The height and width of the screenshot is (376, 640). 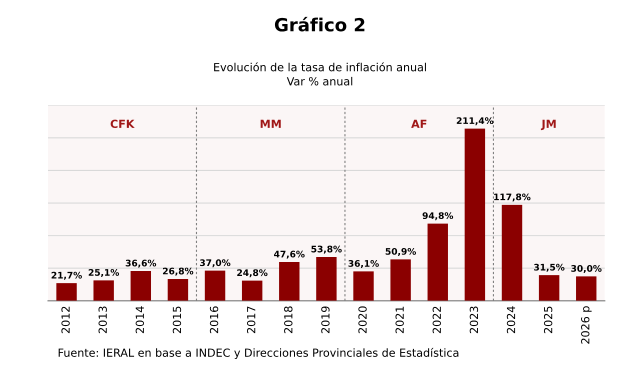 What do you see at coordinates (251, 320) in the screenshot?
I see `x-tick-label: 2017` at bounding box center [251, 320].